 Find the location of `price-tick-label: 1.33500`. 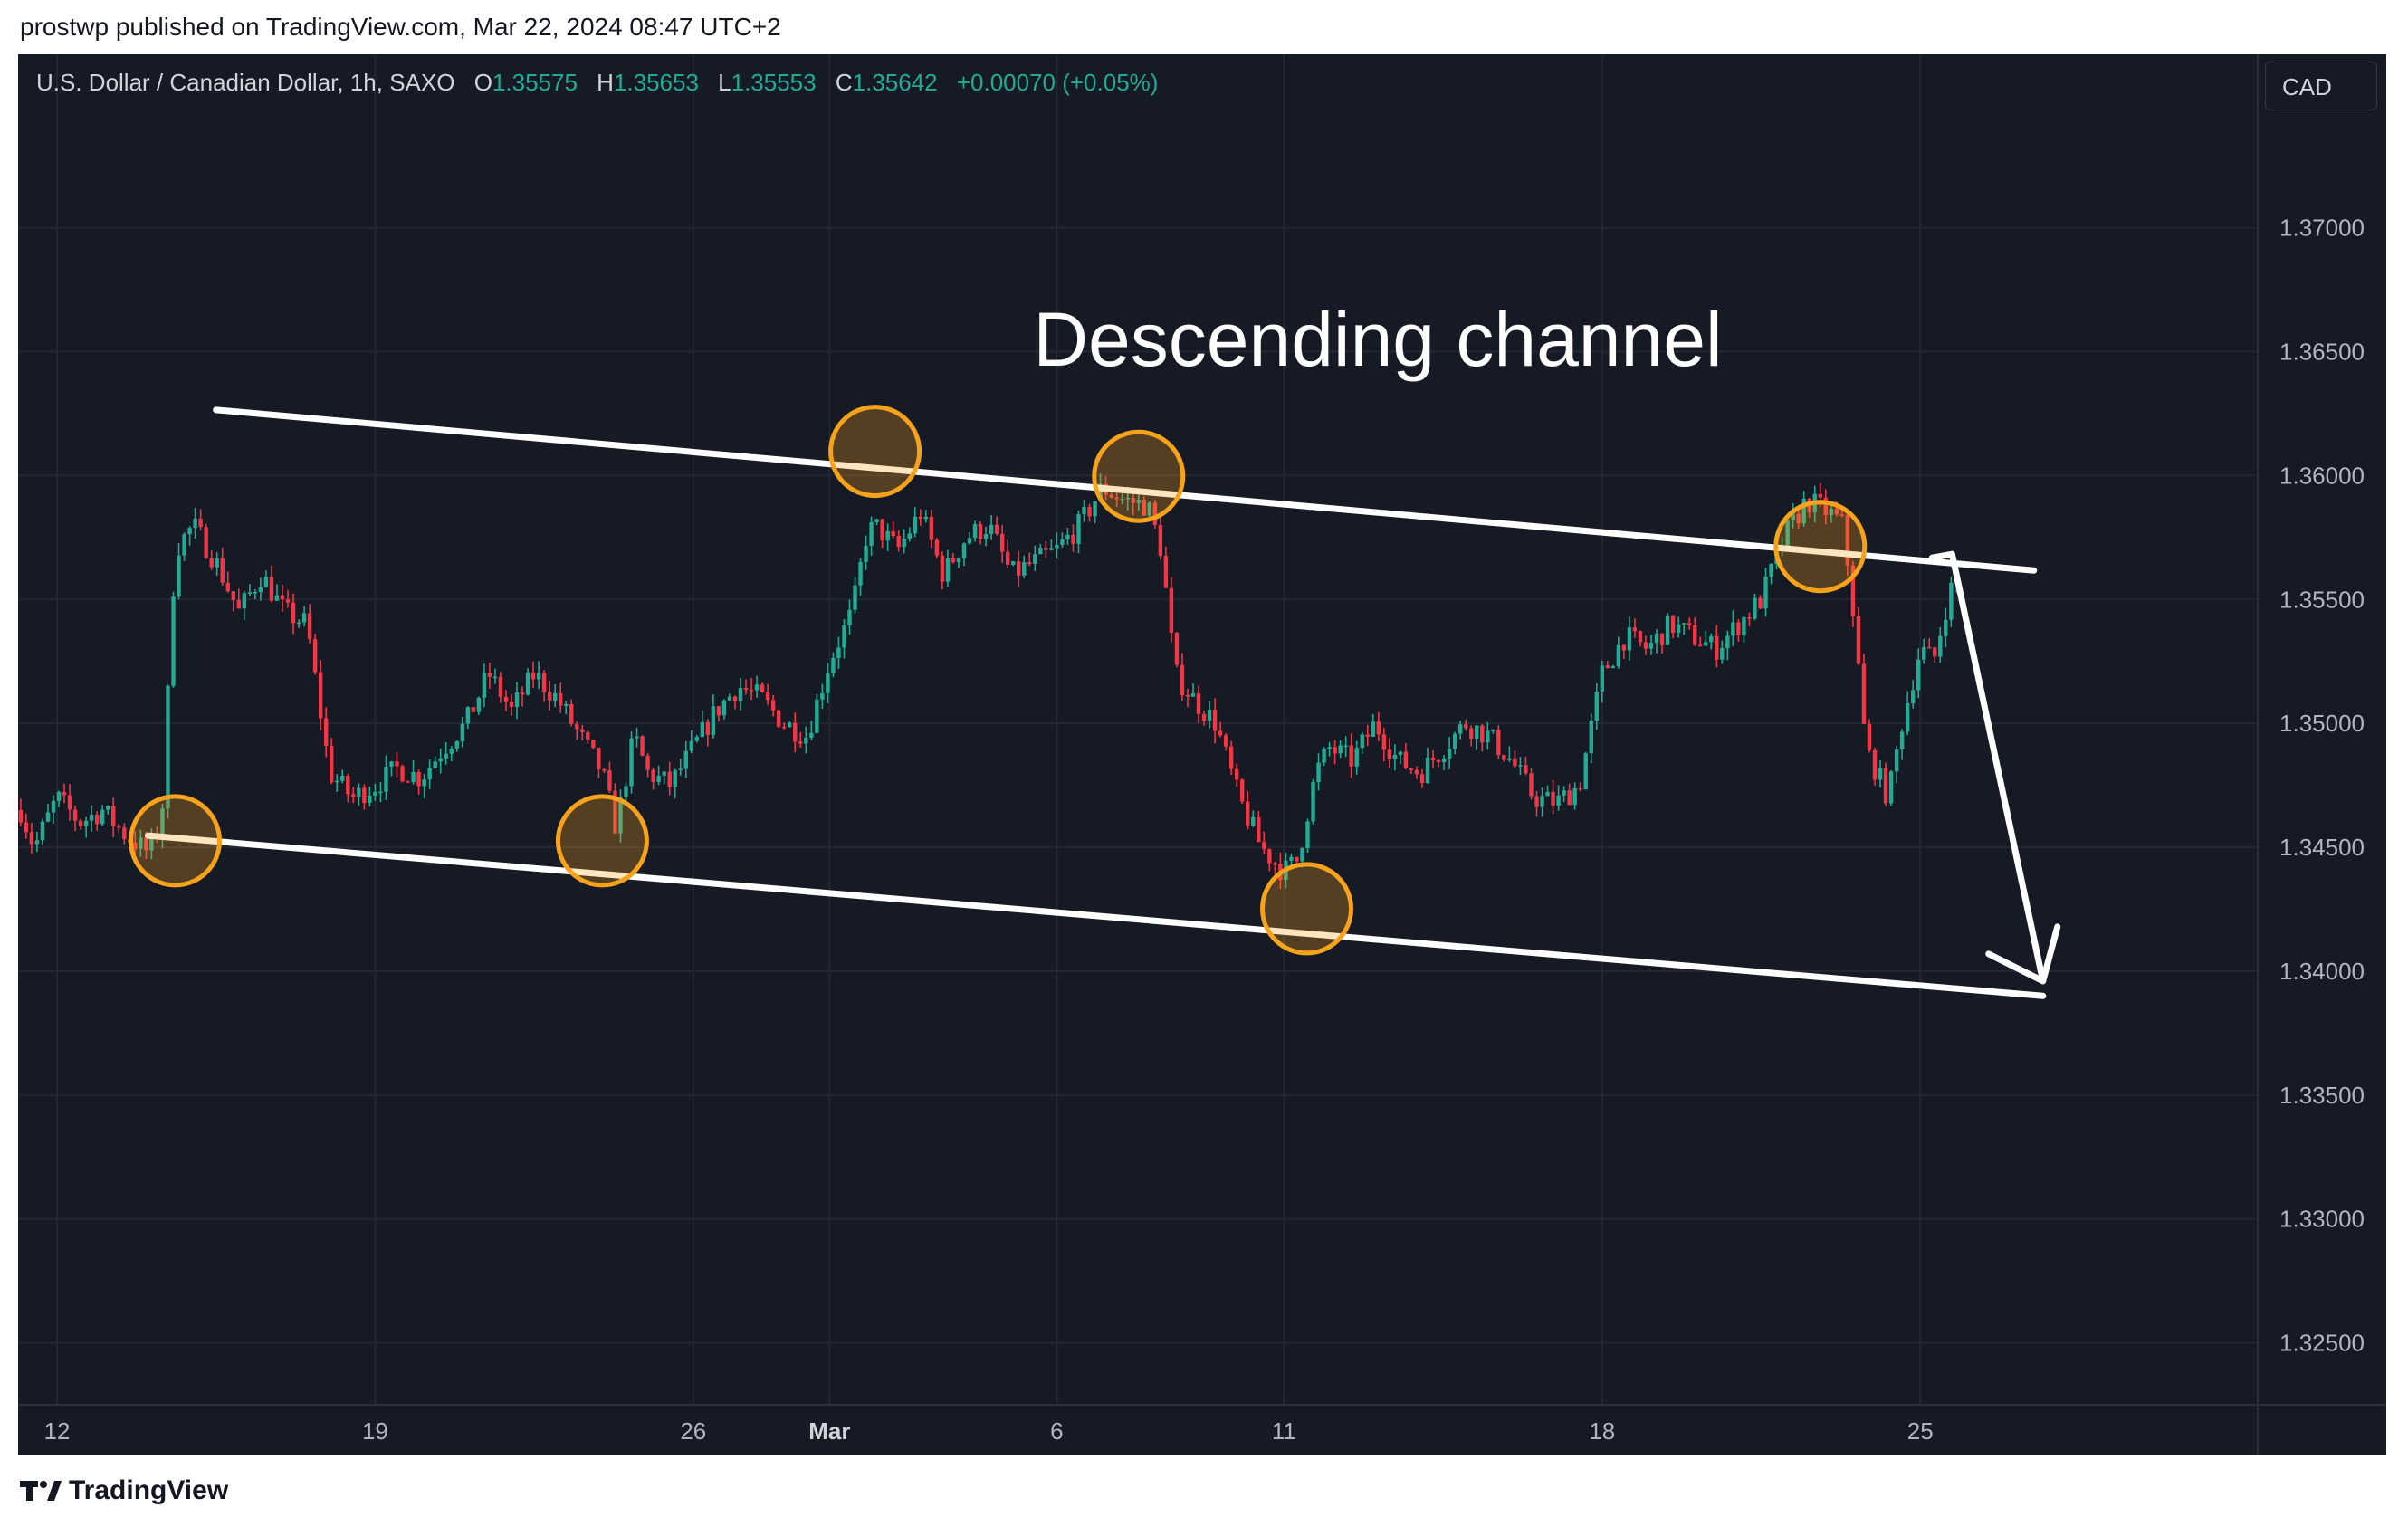

price-tick-label: 1.33500 is located at coordinates (2322, 1095).